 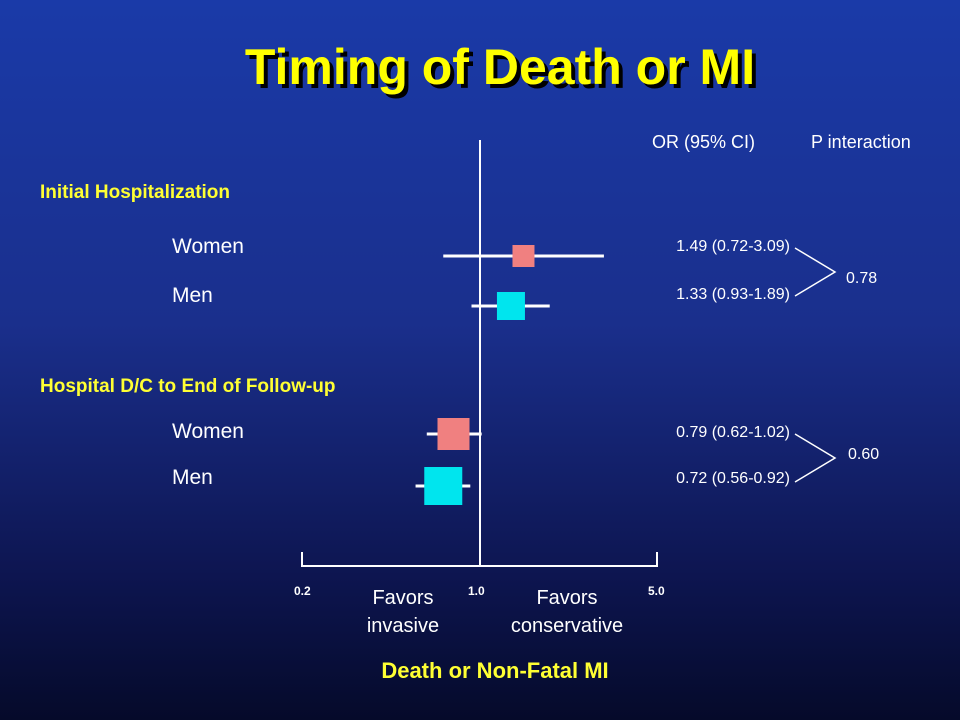 I want to click on favors-left-label: Favors invasive, so click(x=403, y=612).